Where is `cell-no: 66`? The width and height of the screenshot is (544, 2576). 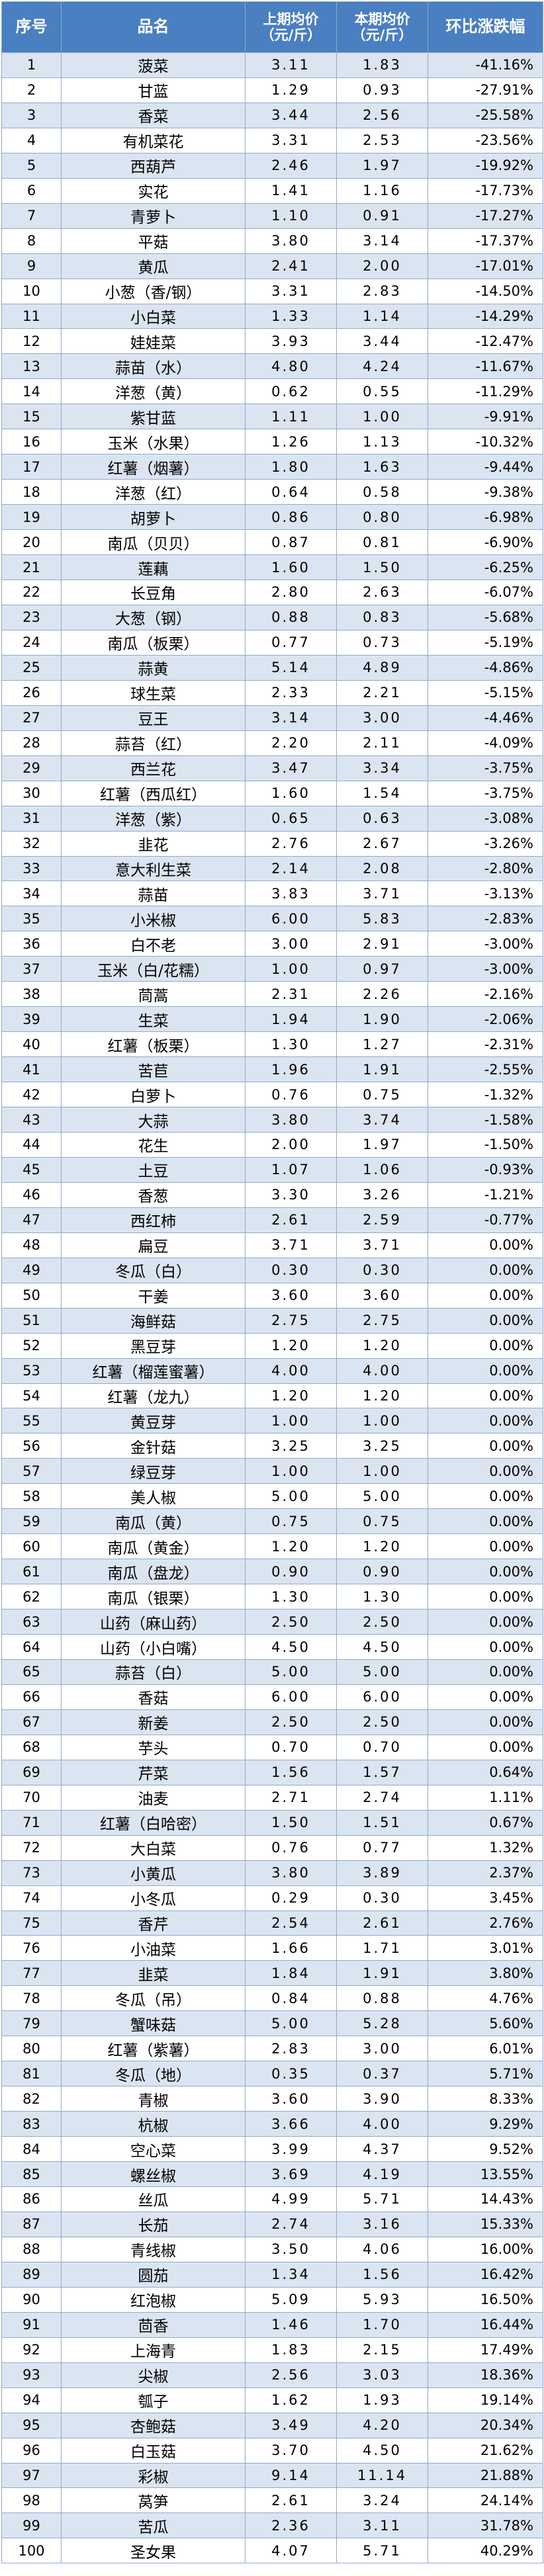
cell-no: 66 is located at coordinates (31, 1697).